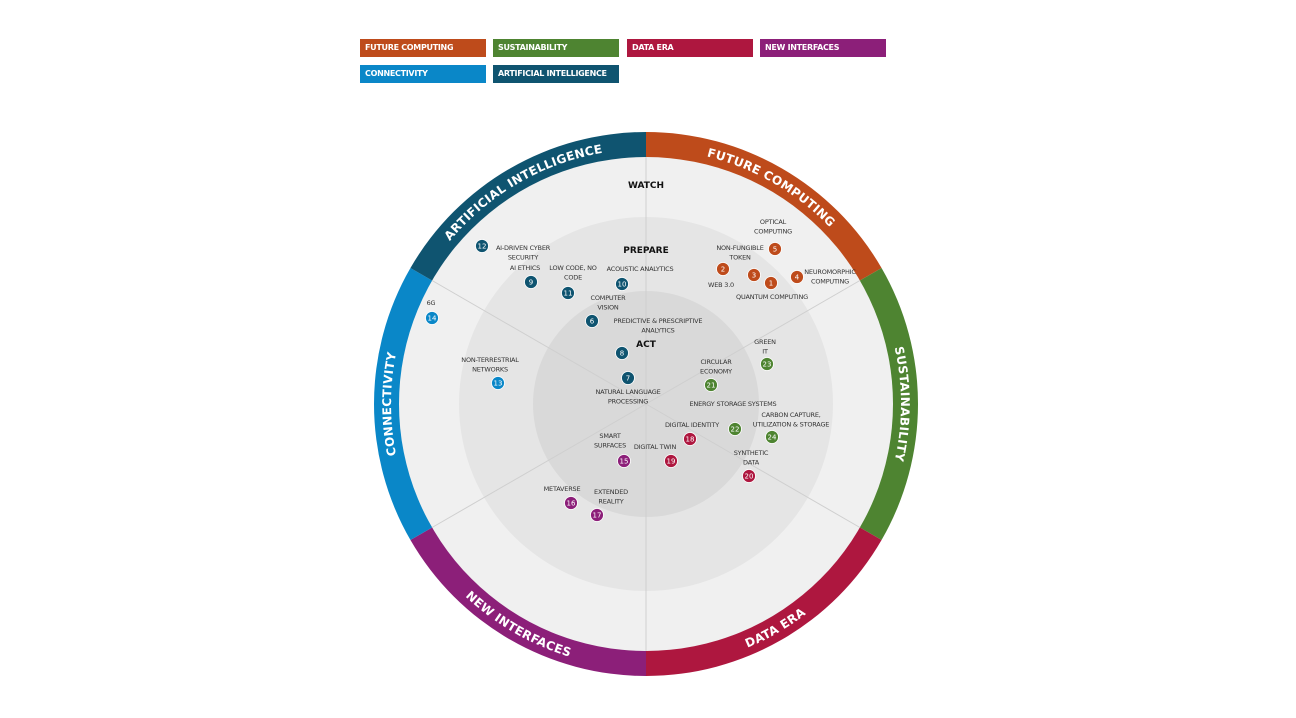 The width and height of the screenshot is (1296, 718). I want to click on technology-label: AI ETHICS, so click(525, 268).